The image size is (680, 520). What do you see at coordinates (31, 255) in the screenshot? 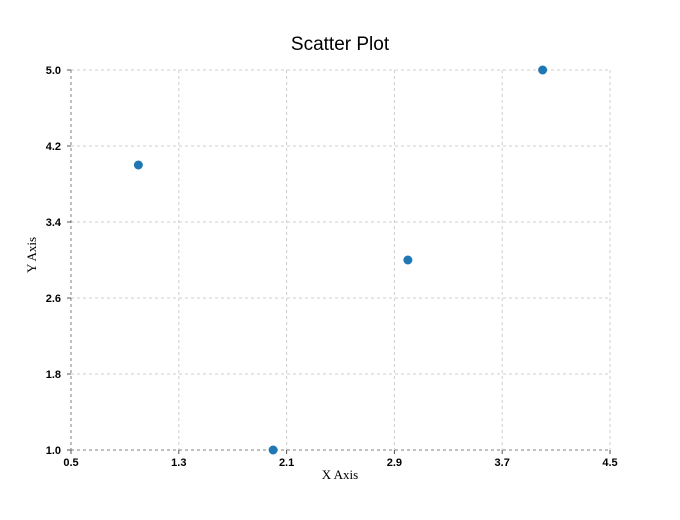
I see `y-axis-label: Y Axis` at bounding box center [31, 255].